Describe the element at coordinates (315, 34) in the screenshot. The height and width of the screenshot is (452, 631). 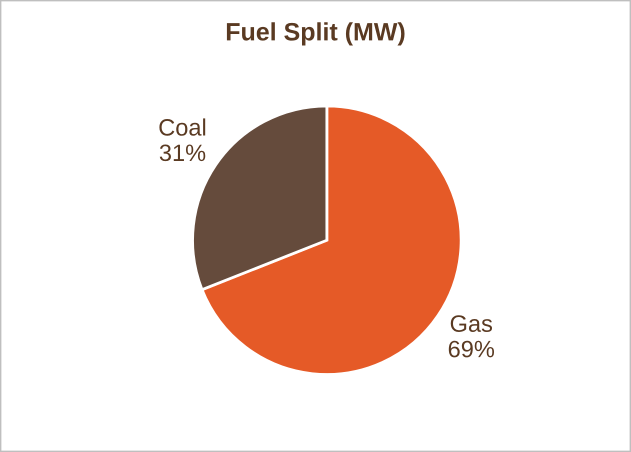
I see `chart-title: Fuel Split (MW)` at that location.